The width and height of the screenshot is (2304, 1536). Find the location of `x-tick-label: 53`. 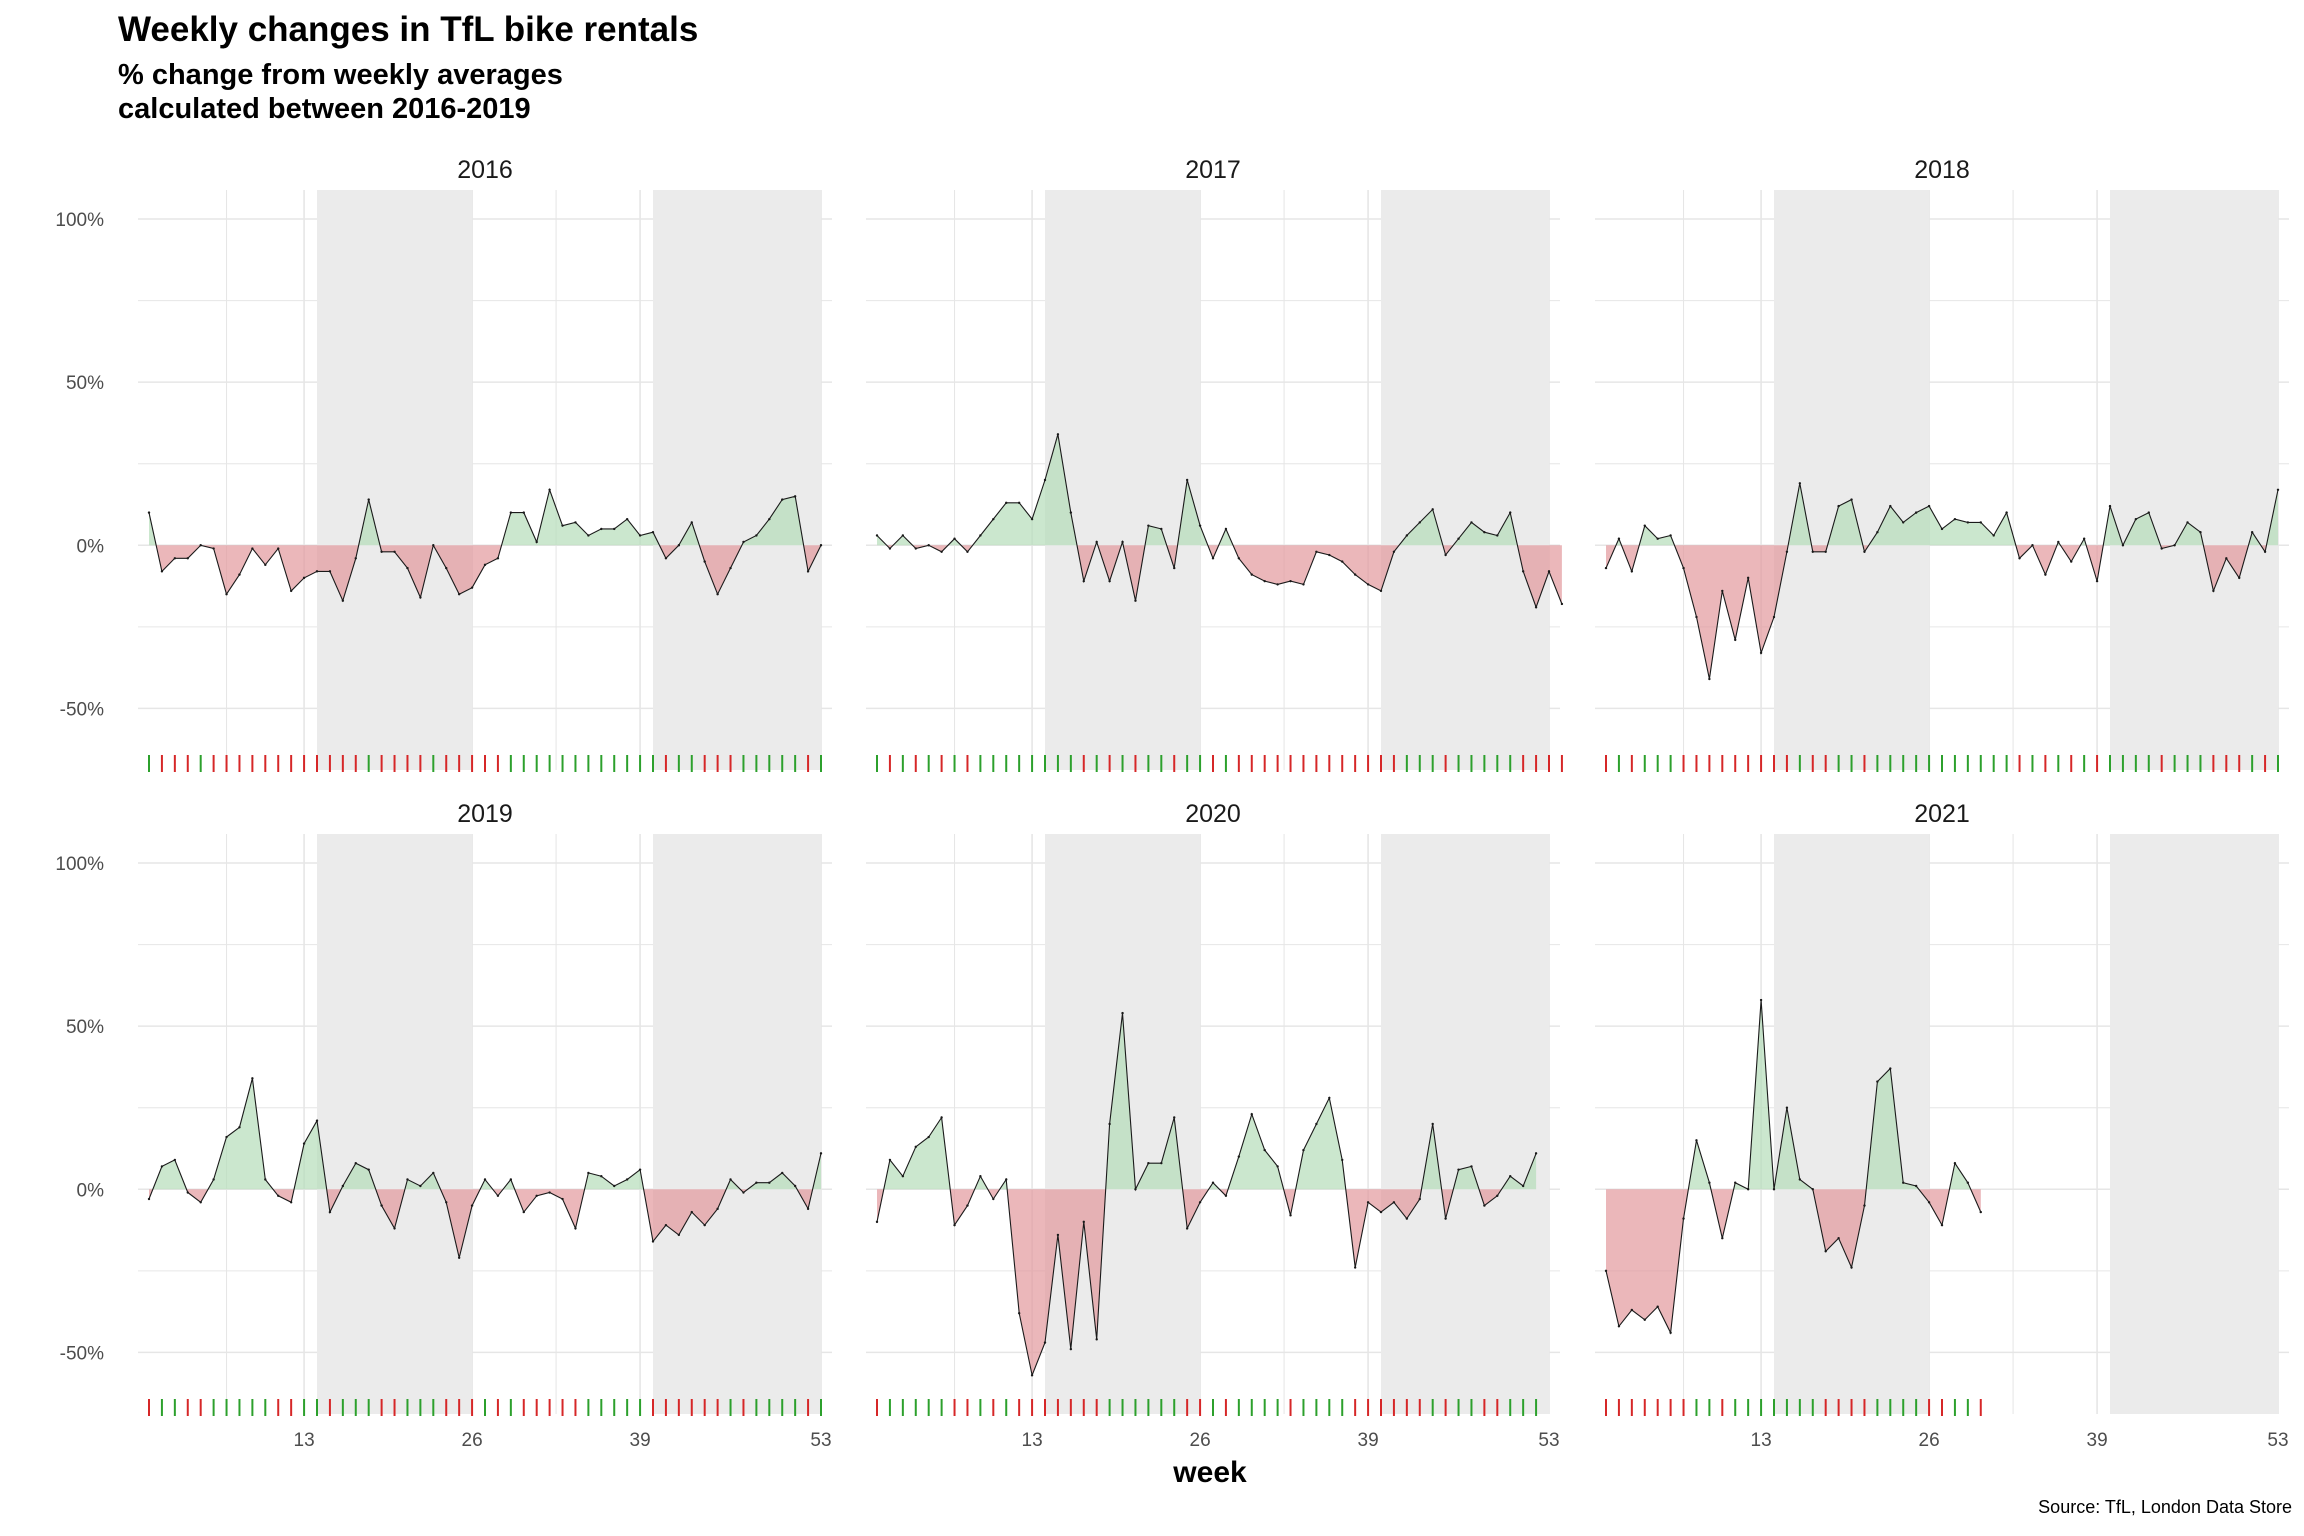

x-tick-label: 53 is located at coordinates (1548, 1440).